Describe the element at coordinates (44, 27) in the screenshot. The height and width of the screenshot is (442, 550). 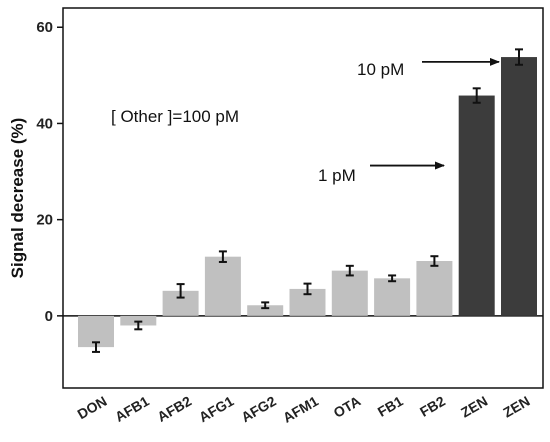
I see `y-tick-label: 60` at that location.